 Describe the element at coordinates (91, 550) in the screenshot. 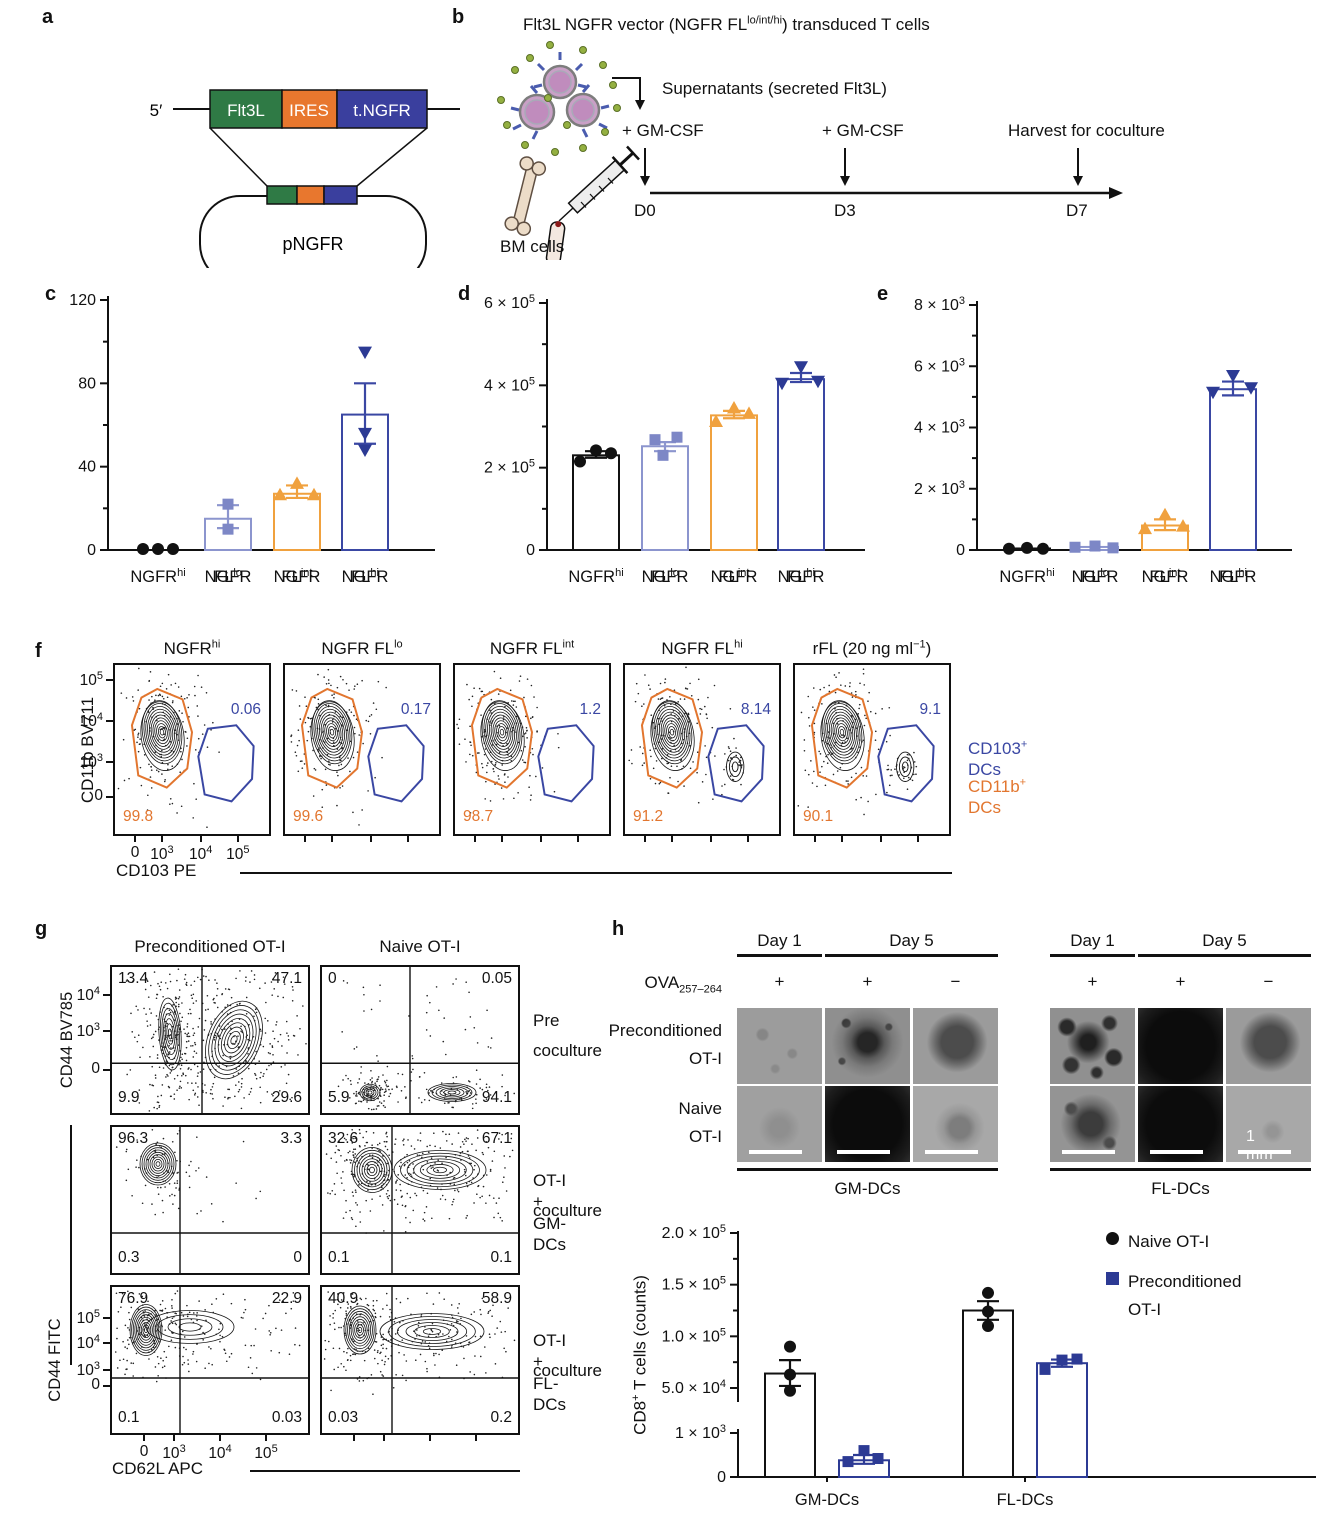

I see `label: 0` at that location.